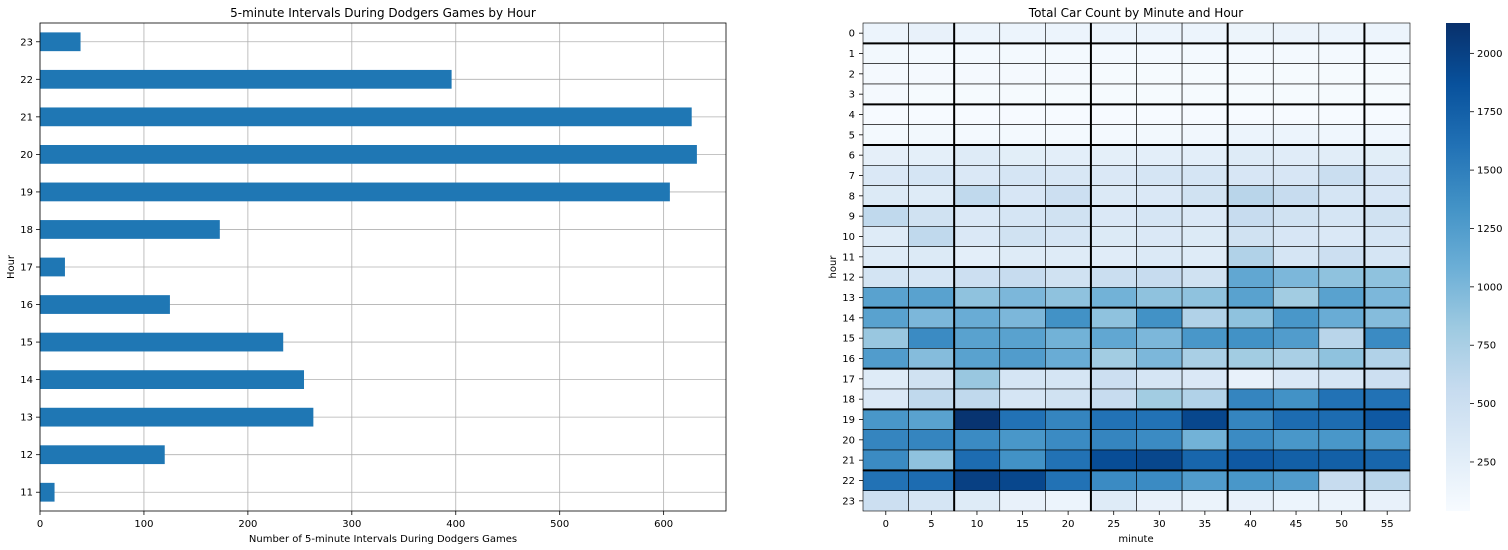 This screenshot has height=550, width=1508. What do you see at coordinates (26, 343) in the screenshot?
I see `bar-chart-y-tick-label: 15` at bounding box center [26, 343].